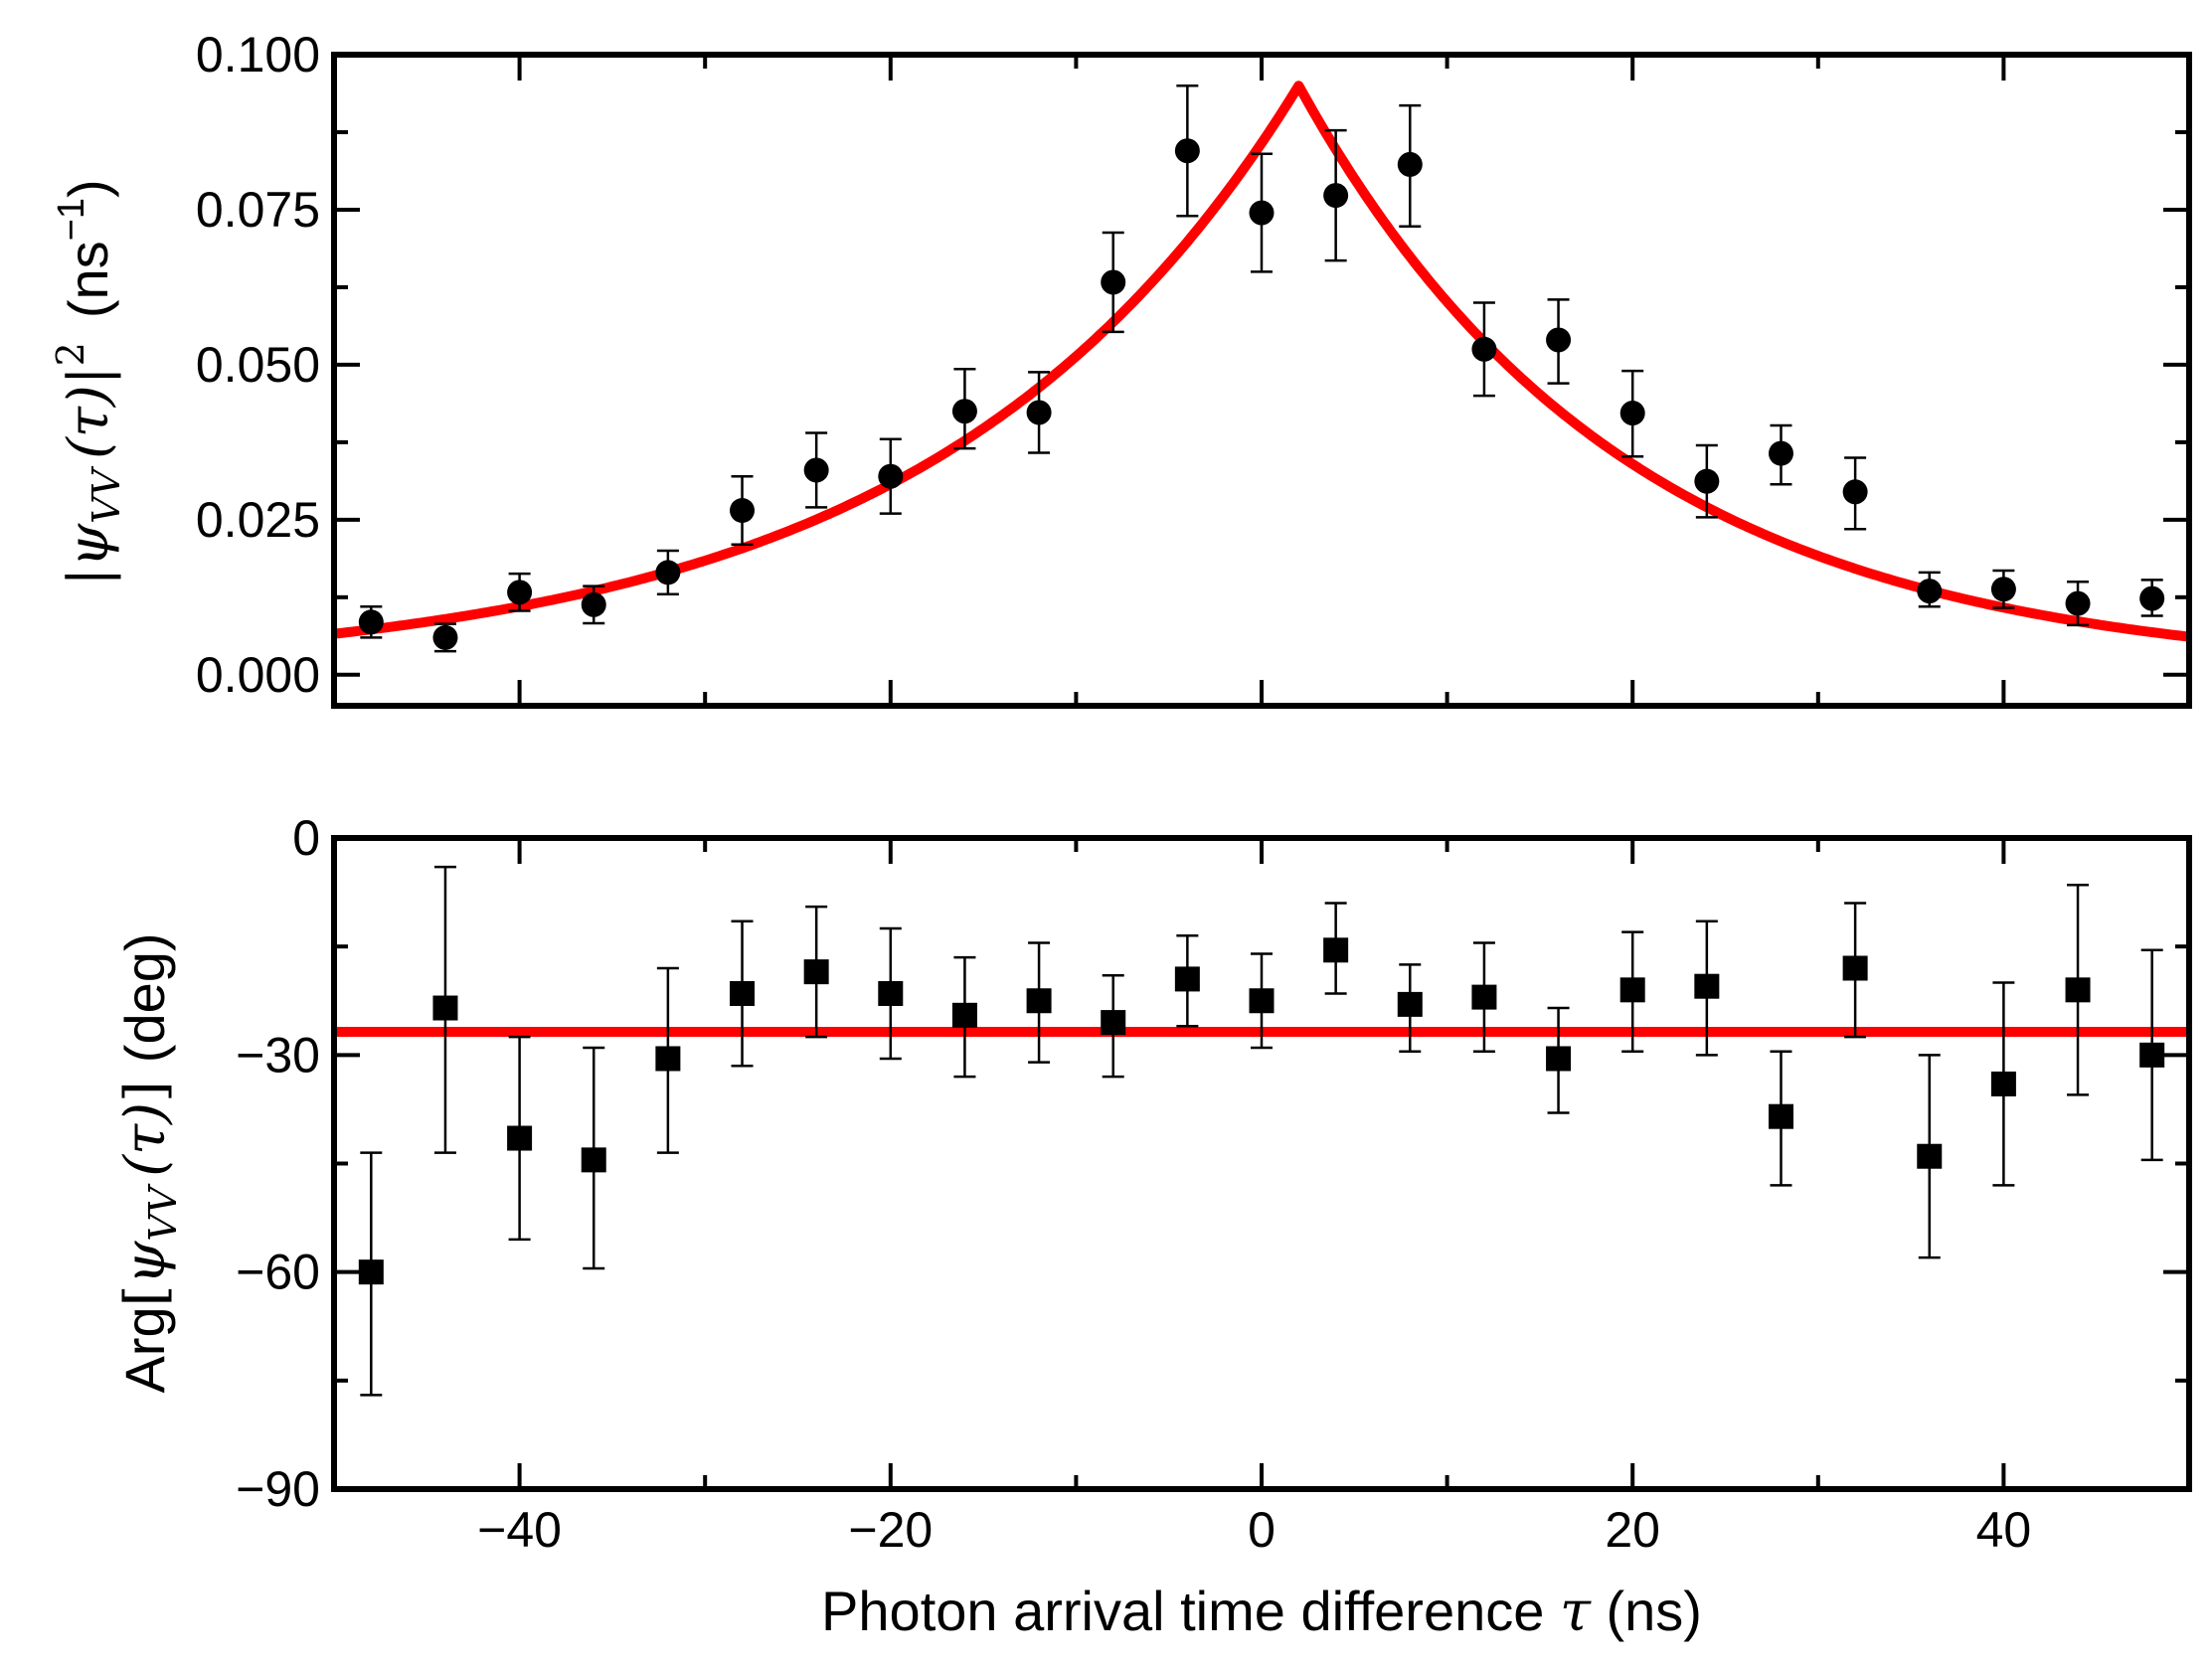 Image resolution: width=2212 pixels, height=1671 pixels. I want to click on bottom-ytick-label: −30, so click(278, 1055).